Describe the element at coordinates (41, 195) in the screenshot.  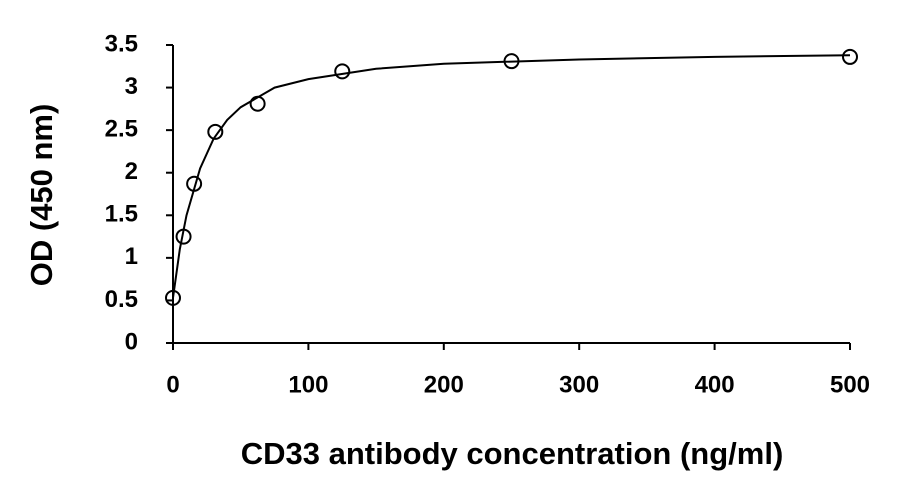
I see `y-axis-title: OD (450 nm)` at that location.